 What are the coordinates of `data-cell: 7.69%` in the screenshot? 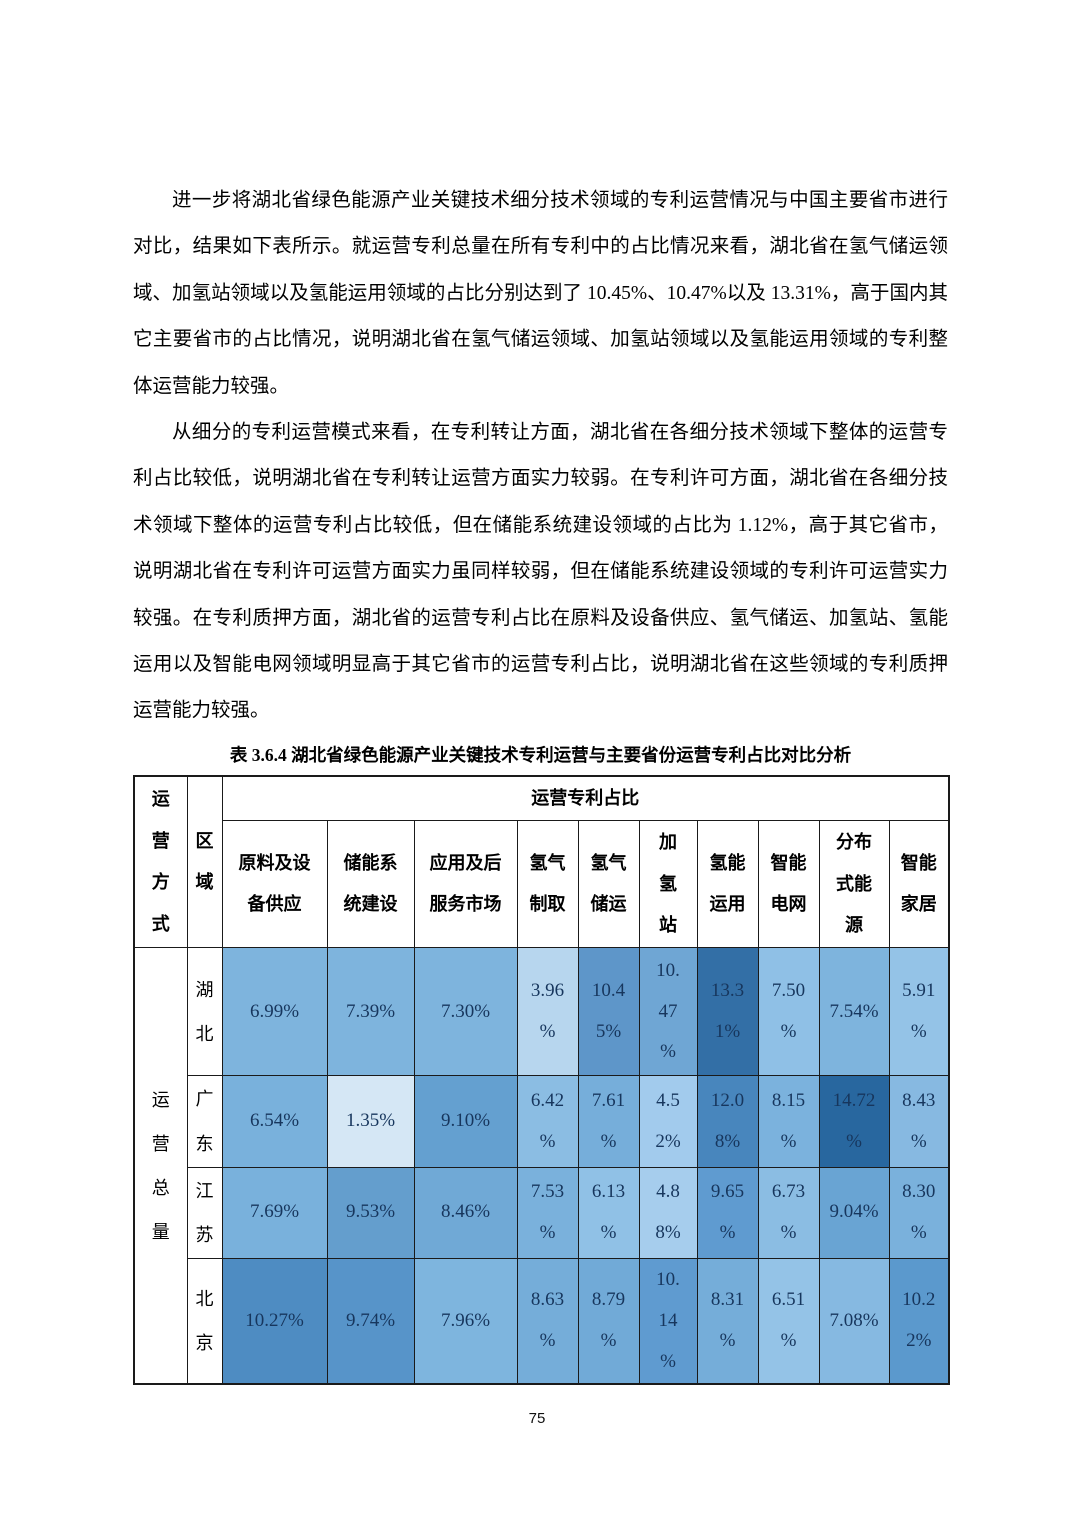 It's located at (274, 1212).